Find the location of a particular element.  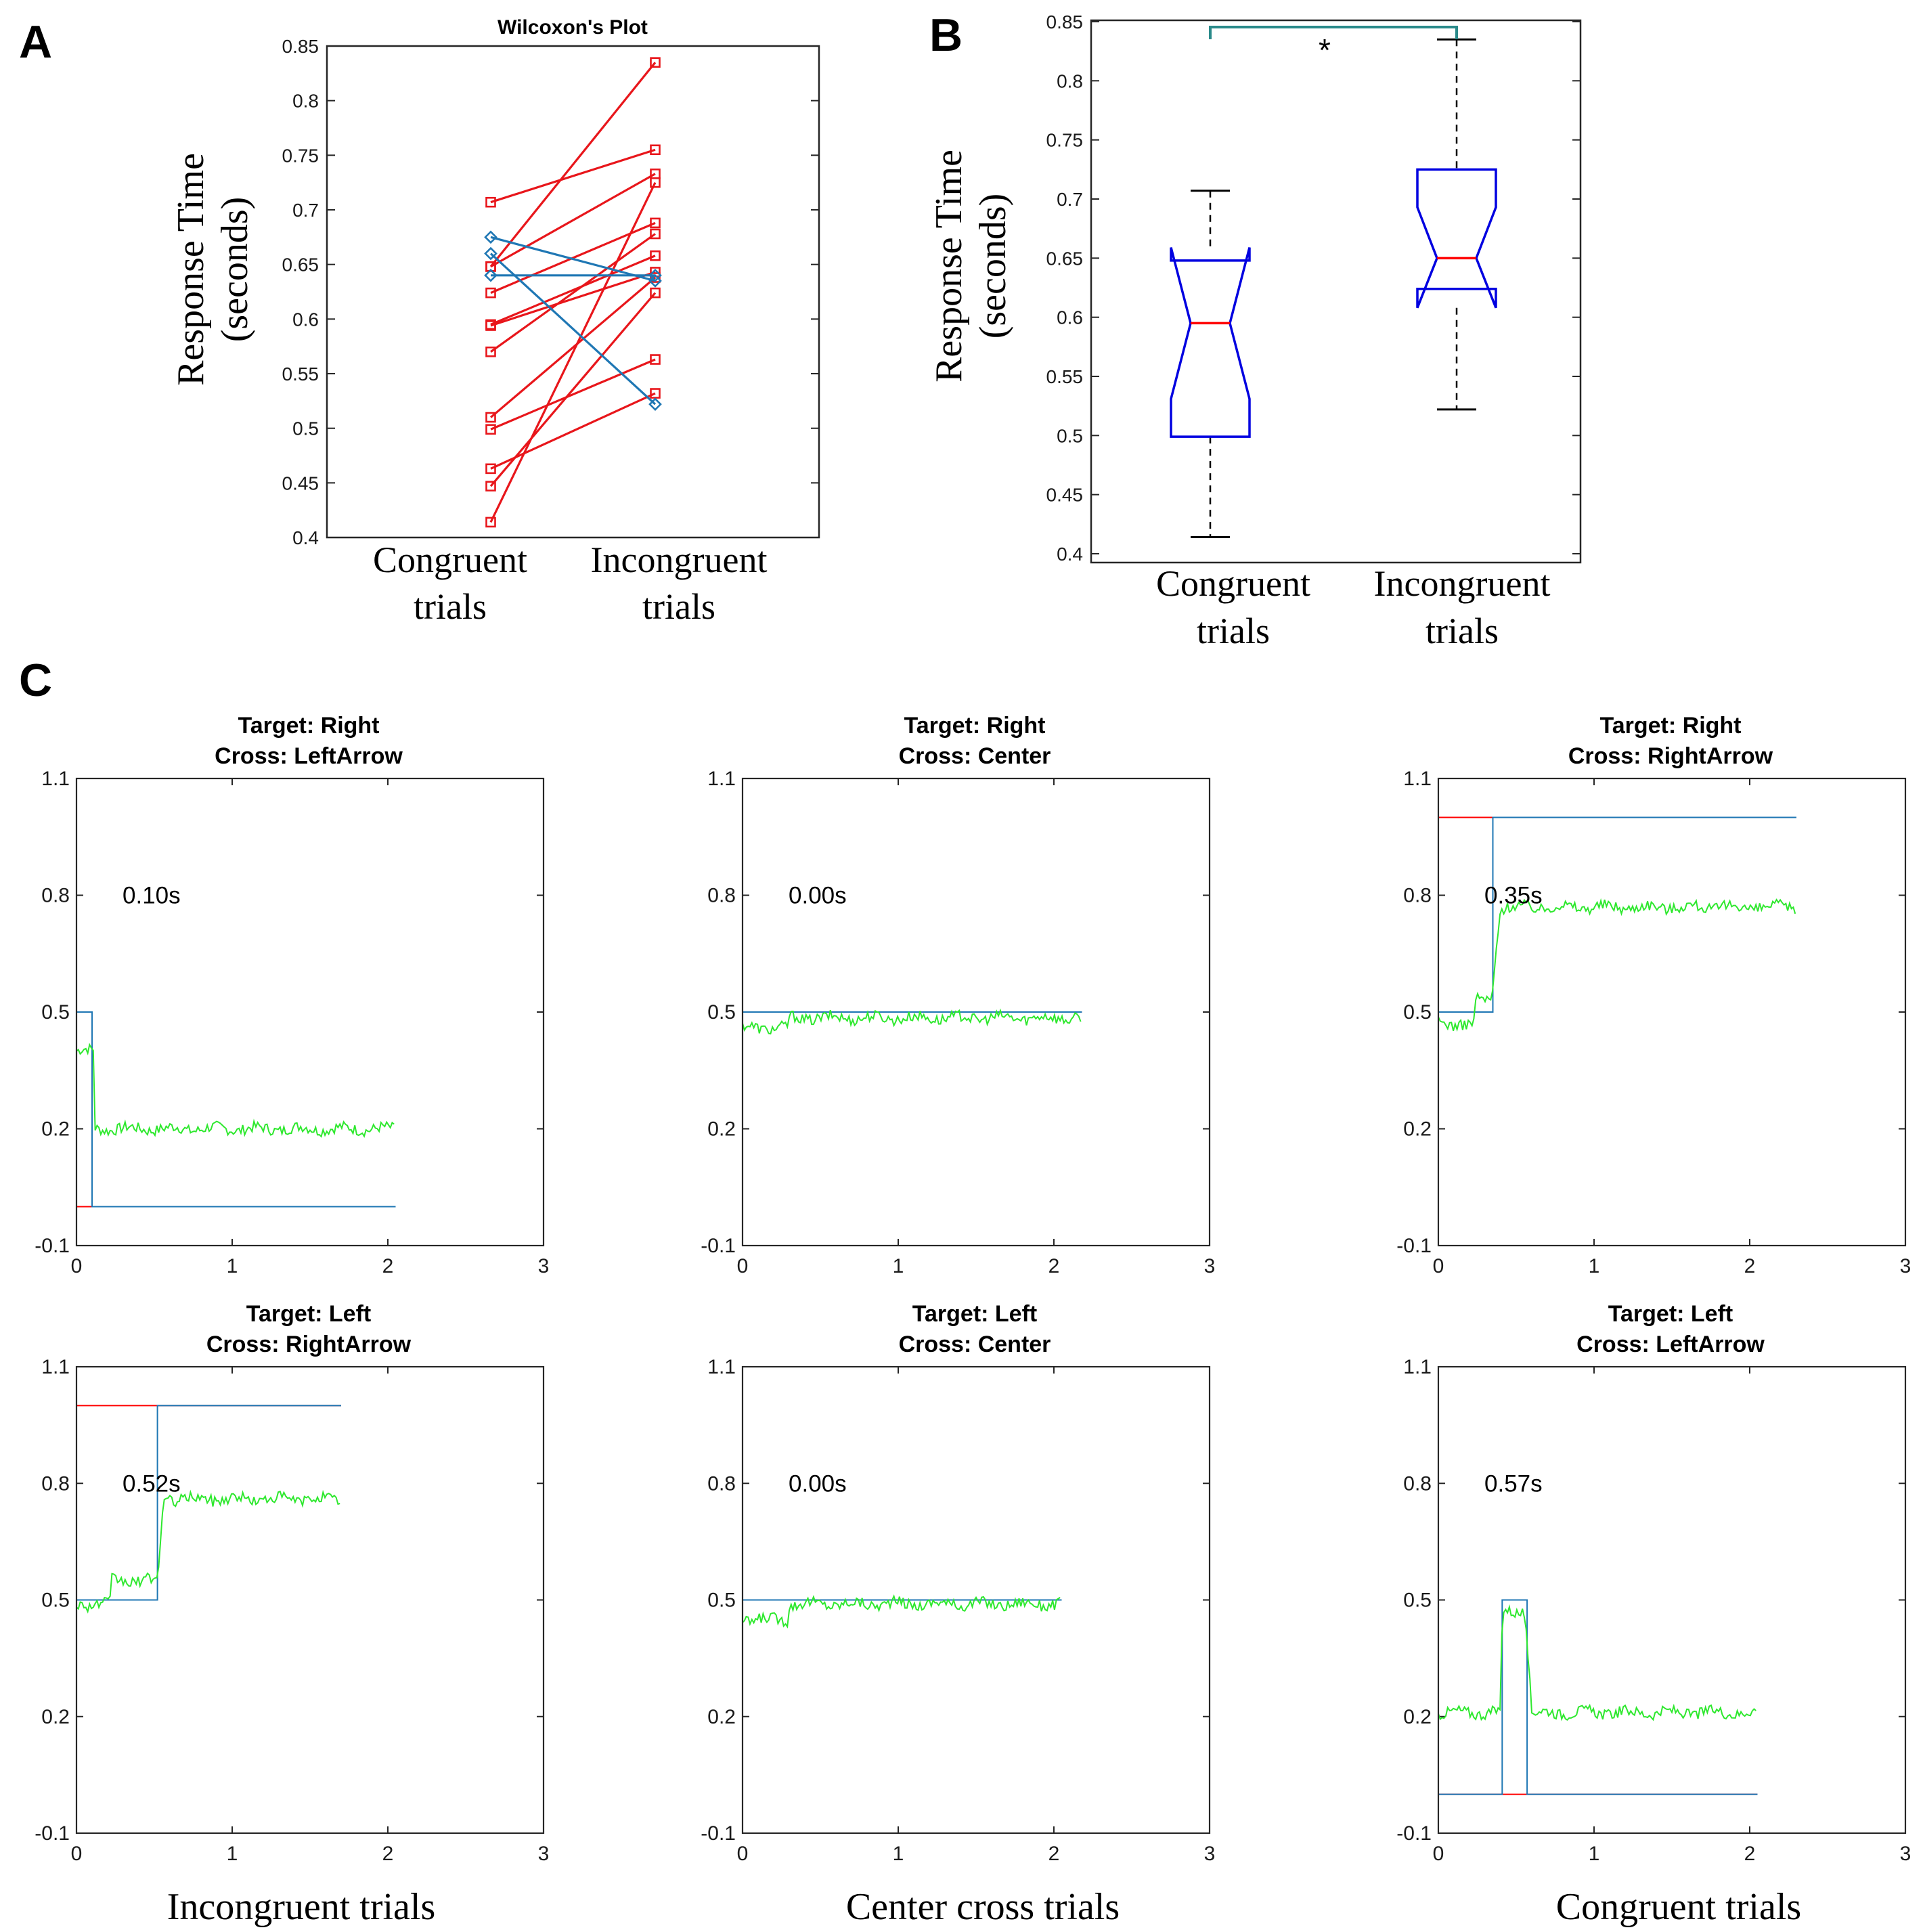

panel-a-ytick-label: 0.7 is located at coordinates (305, 210).